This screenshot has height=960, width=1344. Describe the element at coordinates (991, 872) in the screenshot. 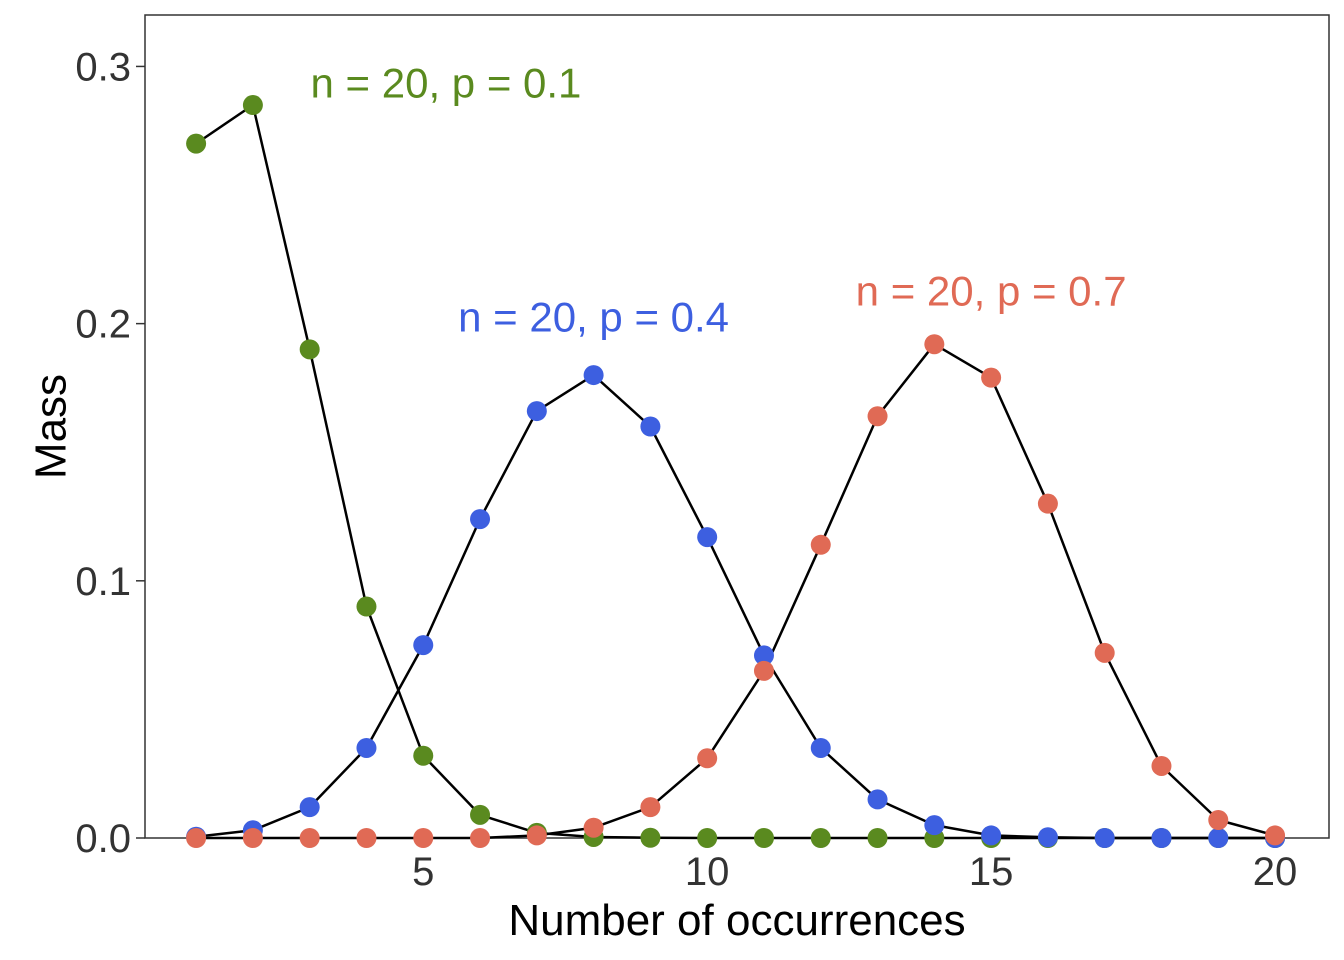

I see `x-tick-label: 15` at that location.